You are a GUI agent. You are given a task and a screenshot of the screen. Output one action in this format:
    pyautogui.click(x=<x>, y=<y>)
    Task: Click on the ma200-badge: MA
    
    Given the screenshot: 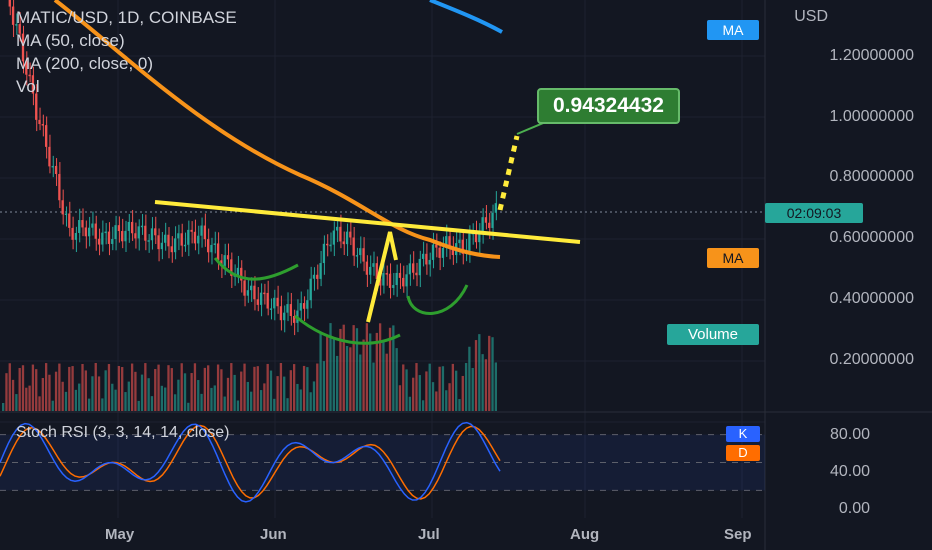 What is the action you would take?
    pyautogui.click(x=733, y=30)
    